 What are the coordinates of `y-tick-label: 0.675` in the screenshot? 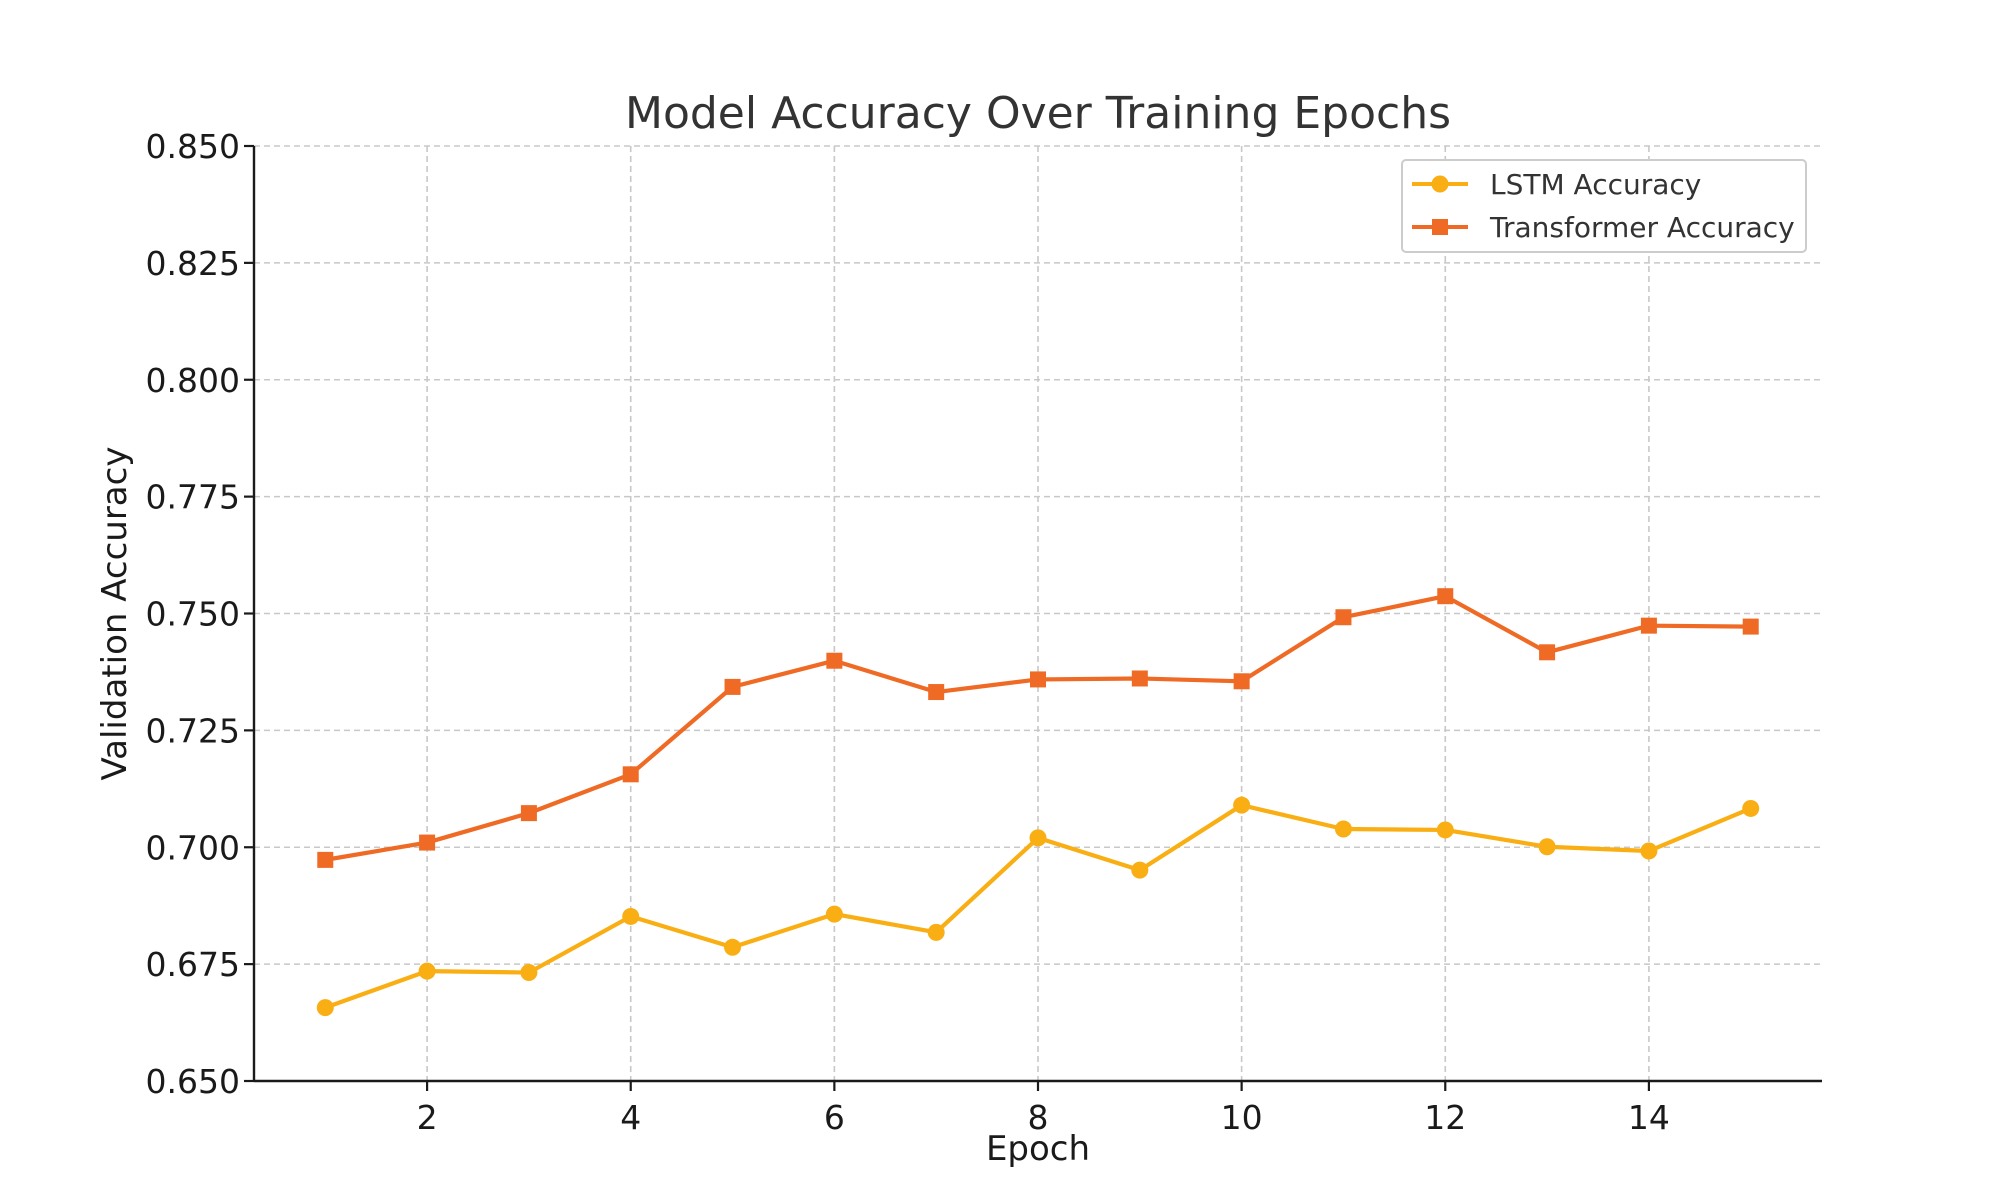 It's located at (193, 964).